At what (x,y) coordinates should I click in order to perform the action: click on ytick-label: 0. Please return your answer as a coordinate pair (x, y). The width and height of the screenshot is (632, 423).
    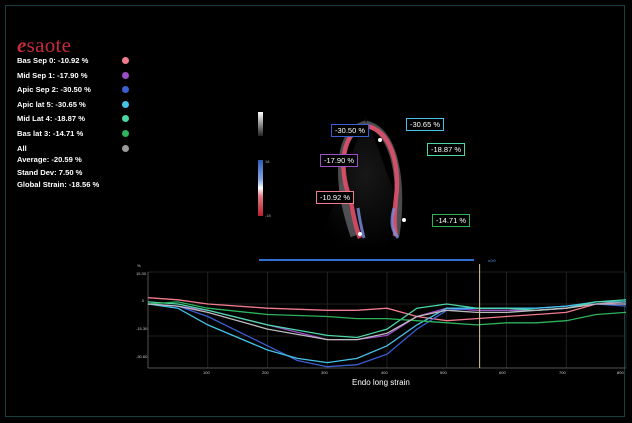
    Looking at the image, I should click on (143, 300).